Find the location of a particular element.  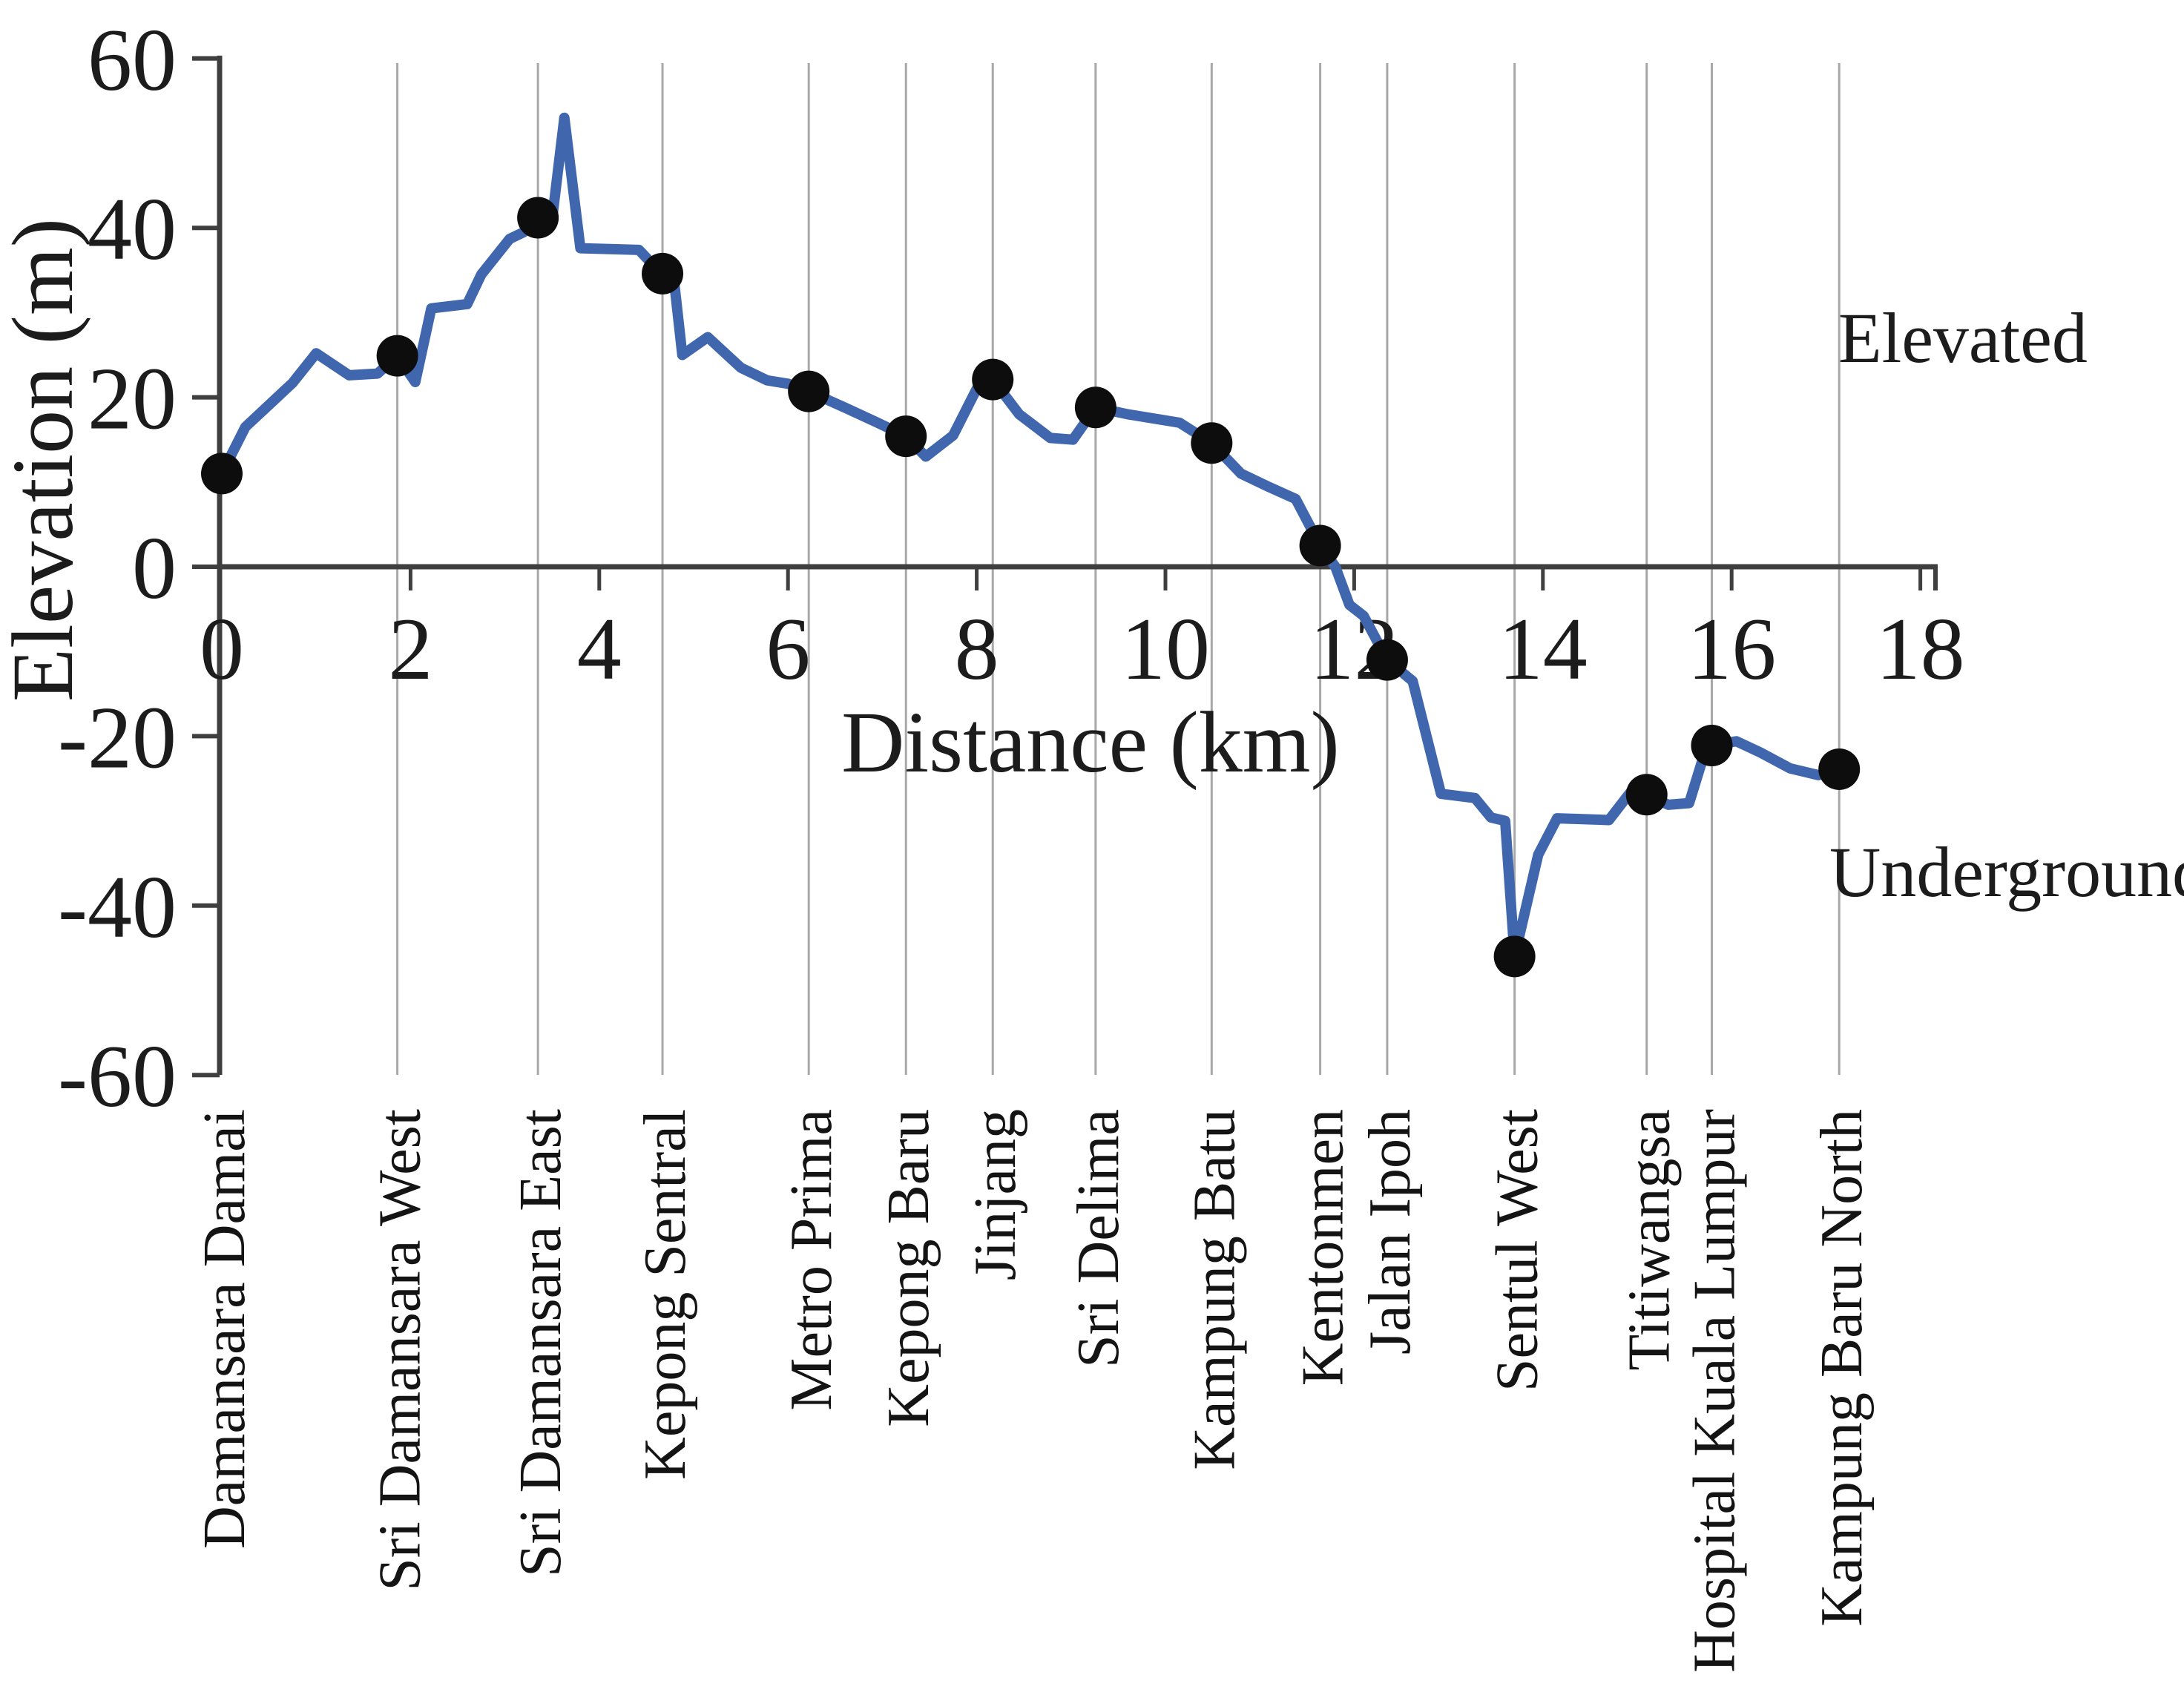

x-axis-title: Distance (km) is located at coordinates (1090, 742).